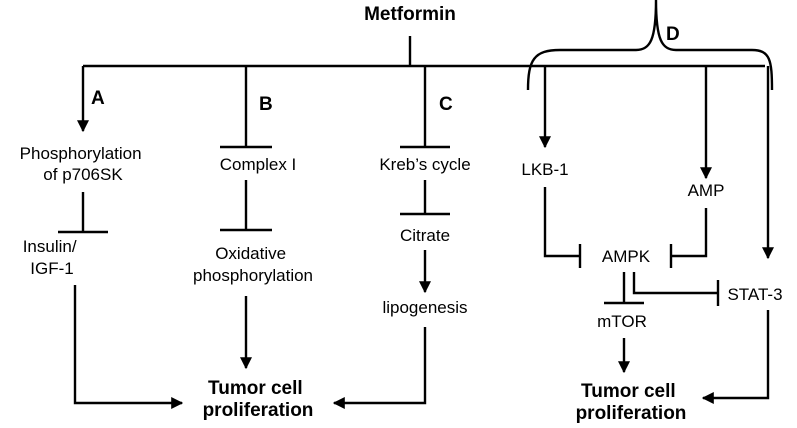  I want to click on arrow-stat3-to-tumor, so click(735, 357).